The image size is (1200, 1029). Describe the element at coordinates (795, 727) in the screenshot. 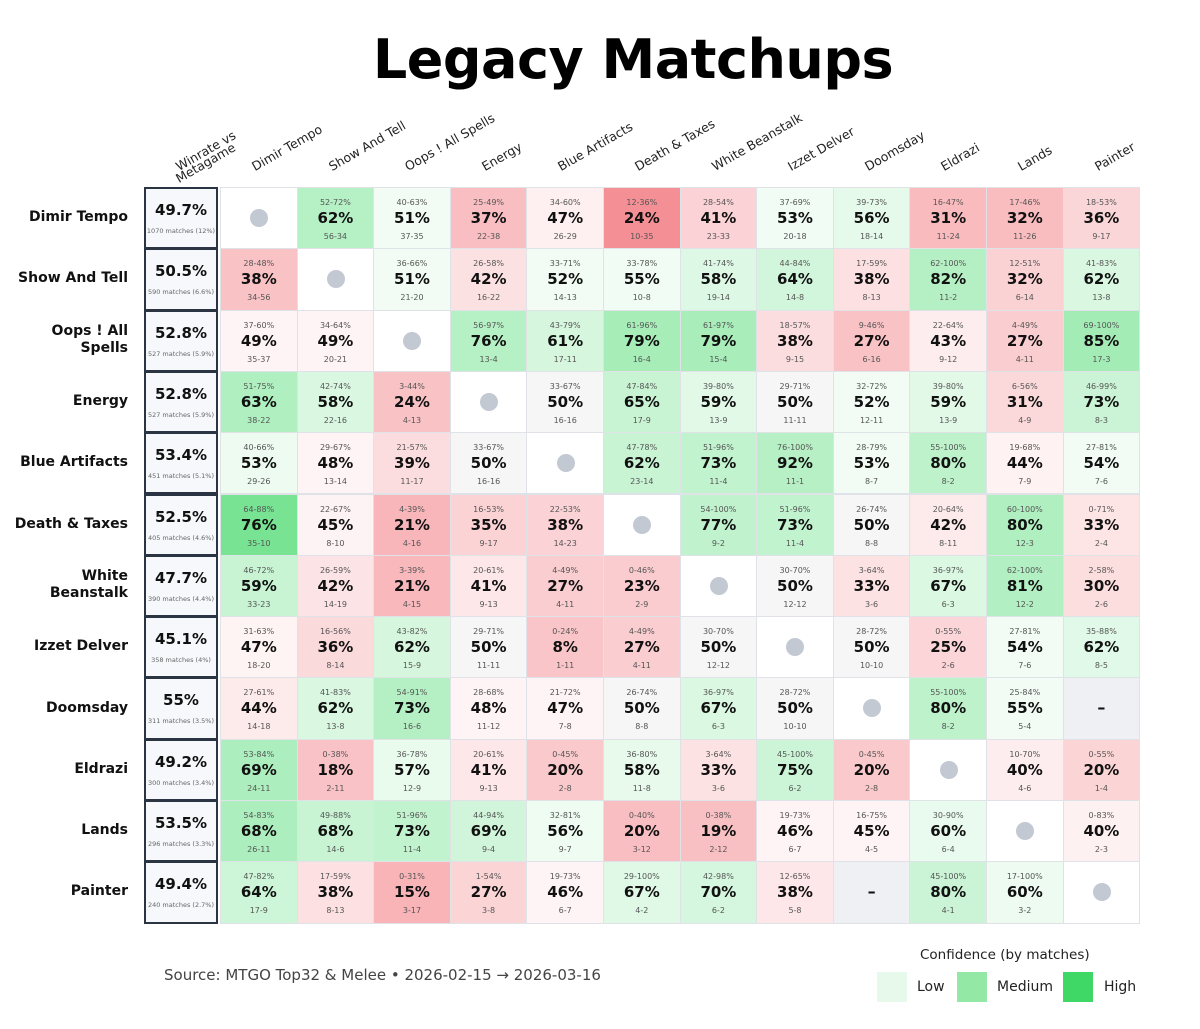

I see `match-record: 10-10` at that location.